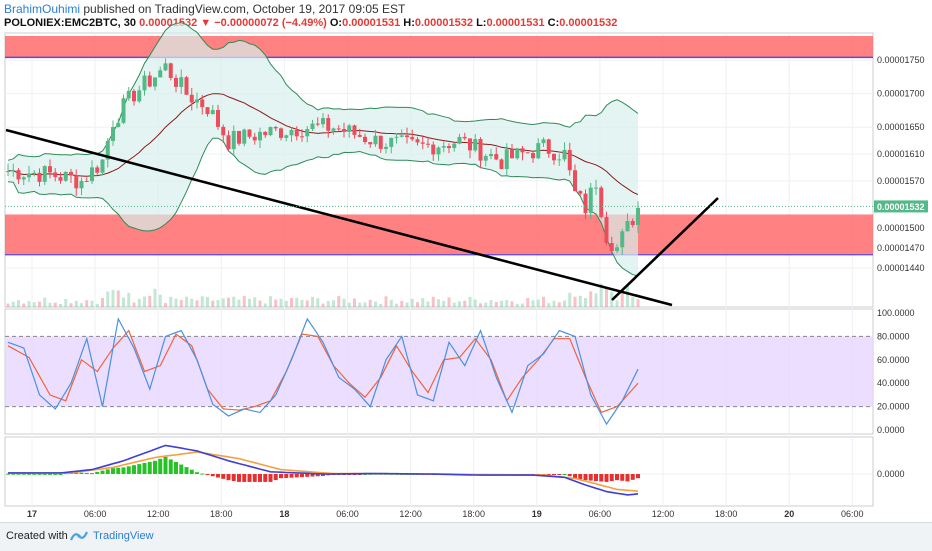  What do you see at coordinates (206, 23) in the screenshot?
I see `down-arrow-icon: ▼` at bounding box center [206, 23].